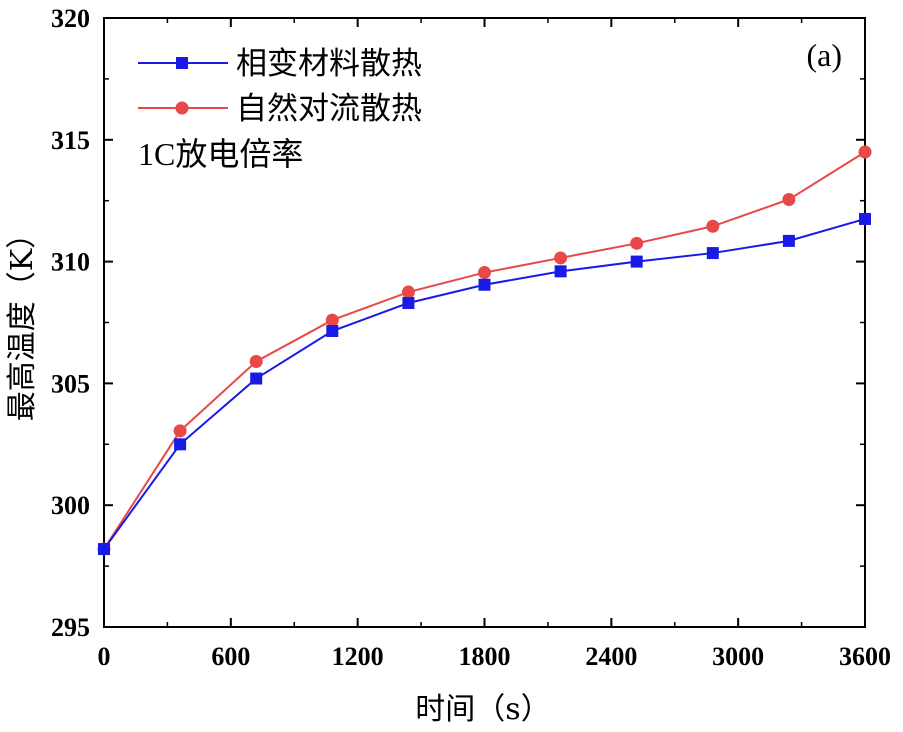  Describe the element at coordinates (329, 64) in the screenshot. I see `legend-label-pcm: 相变材料散热` at that location.